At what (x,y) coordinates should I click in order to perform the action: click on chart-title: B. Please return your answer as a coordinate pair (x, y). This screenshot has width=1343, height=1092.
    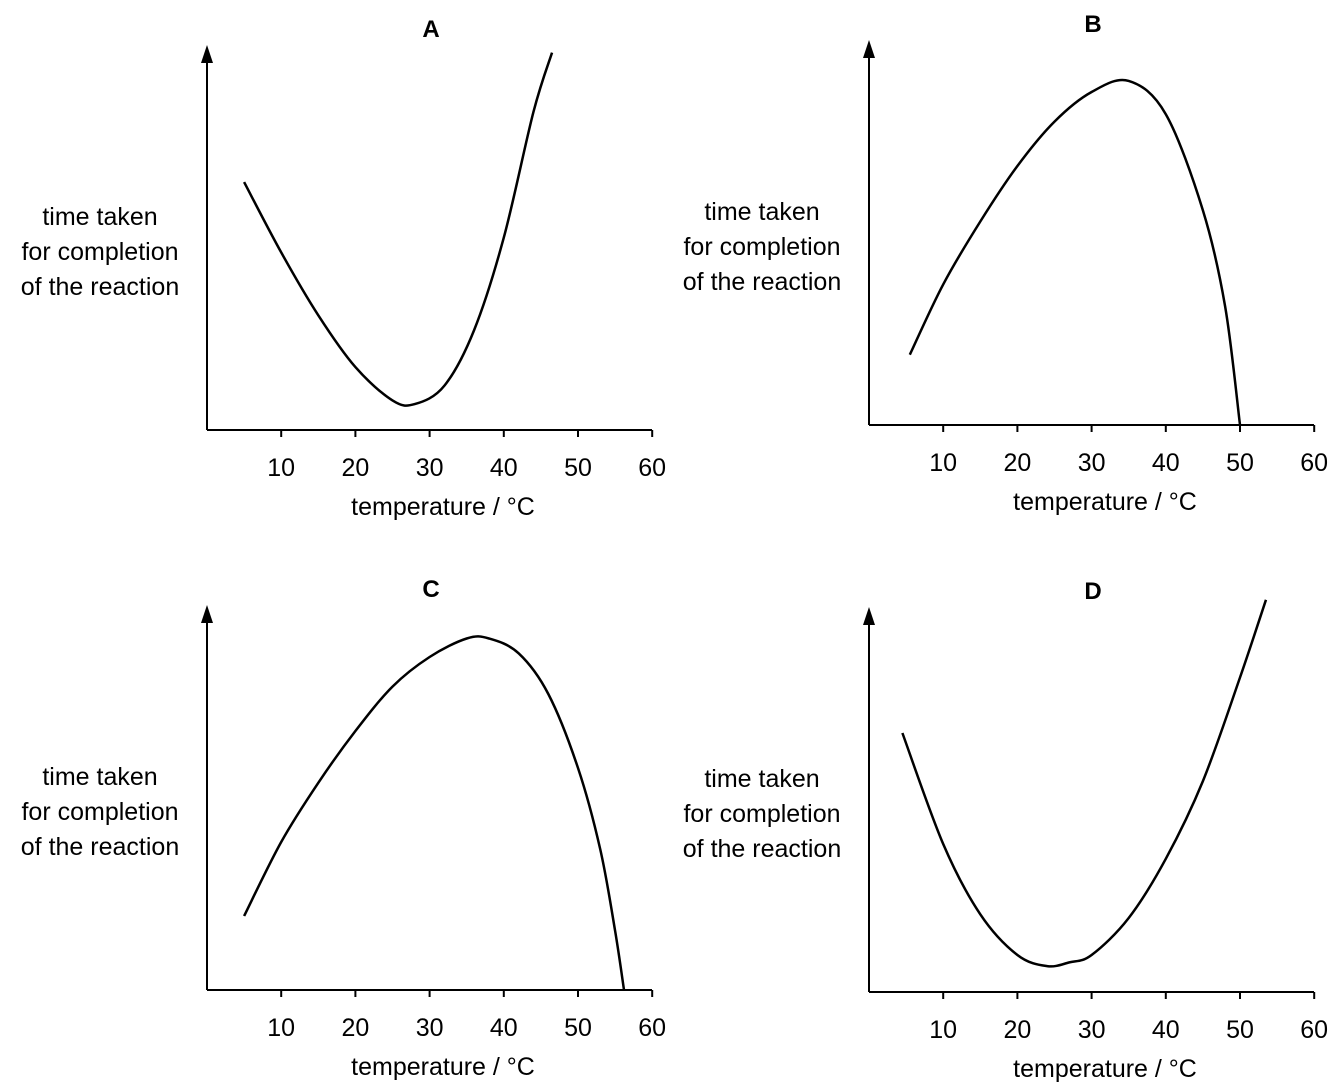
    Looking at the image, I should click on (1092, 24).